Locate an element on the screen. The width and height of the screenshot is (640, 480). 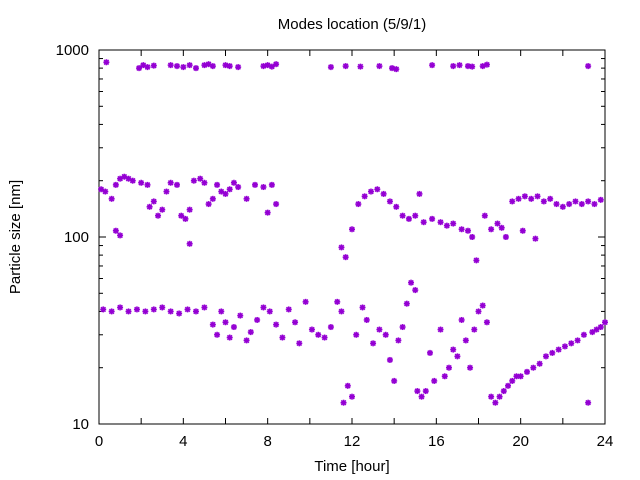
x-tick-label: 24 is located at coordinates (605, 441).